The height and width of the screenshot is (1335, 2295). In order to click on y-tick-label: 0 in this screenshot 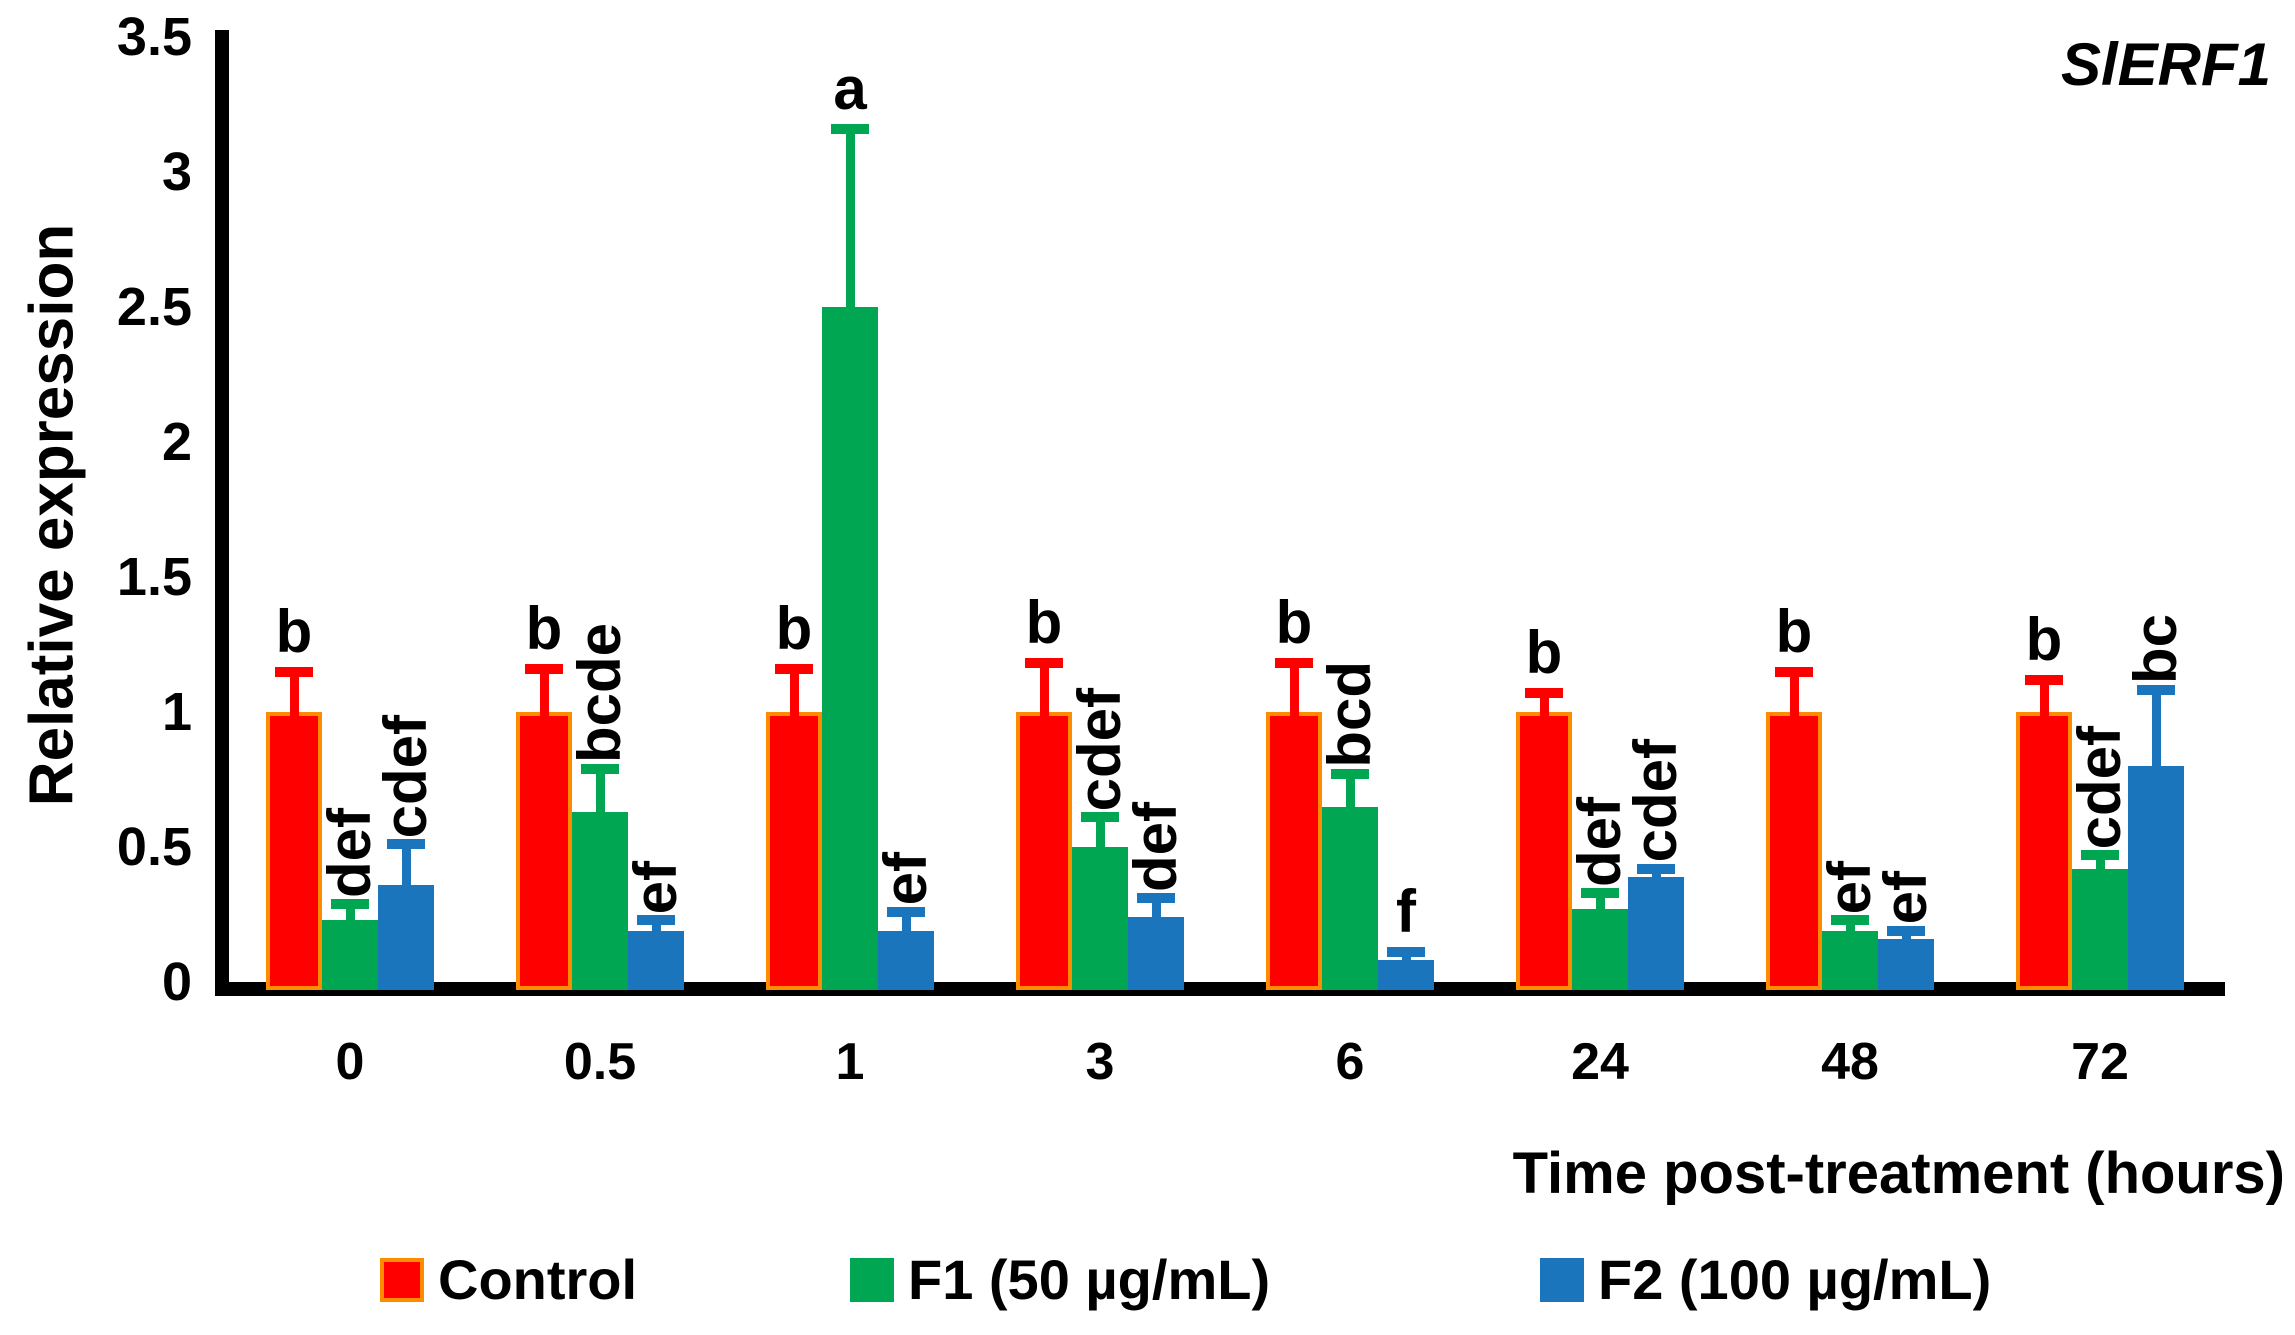, I will do `click(176, 982)`.